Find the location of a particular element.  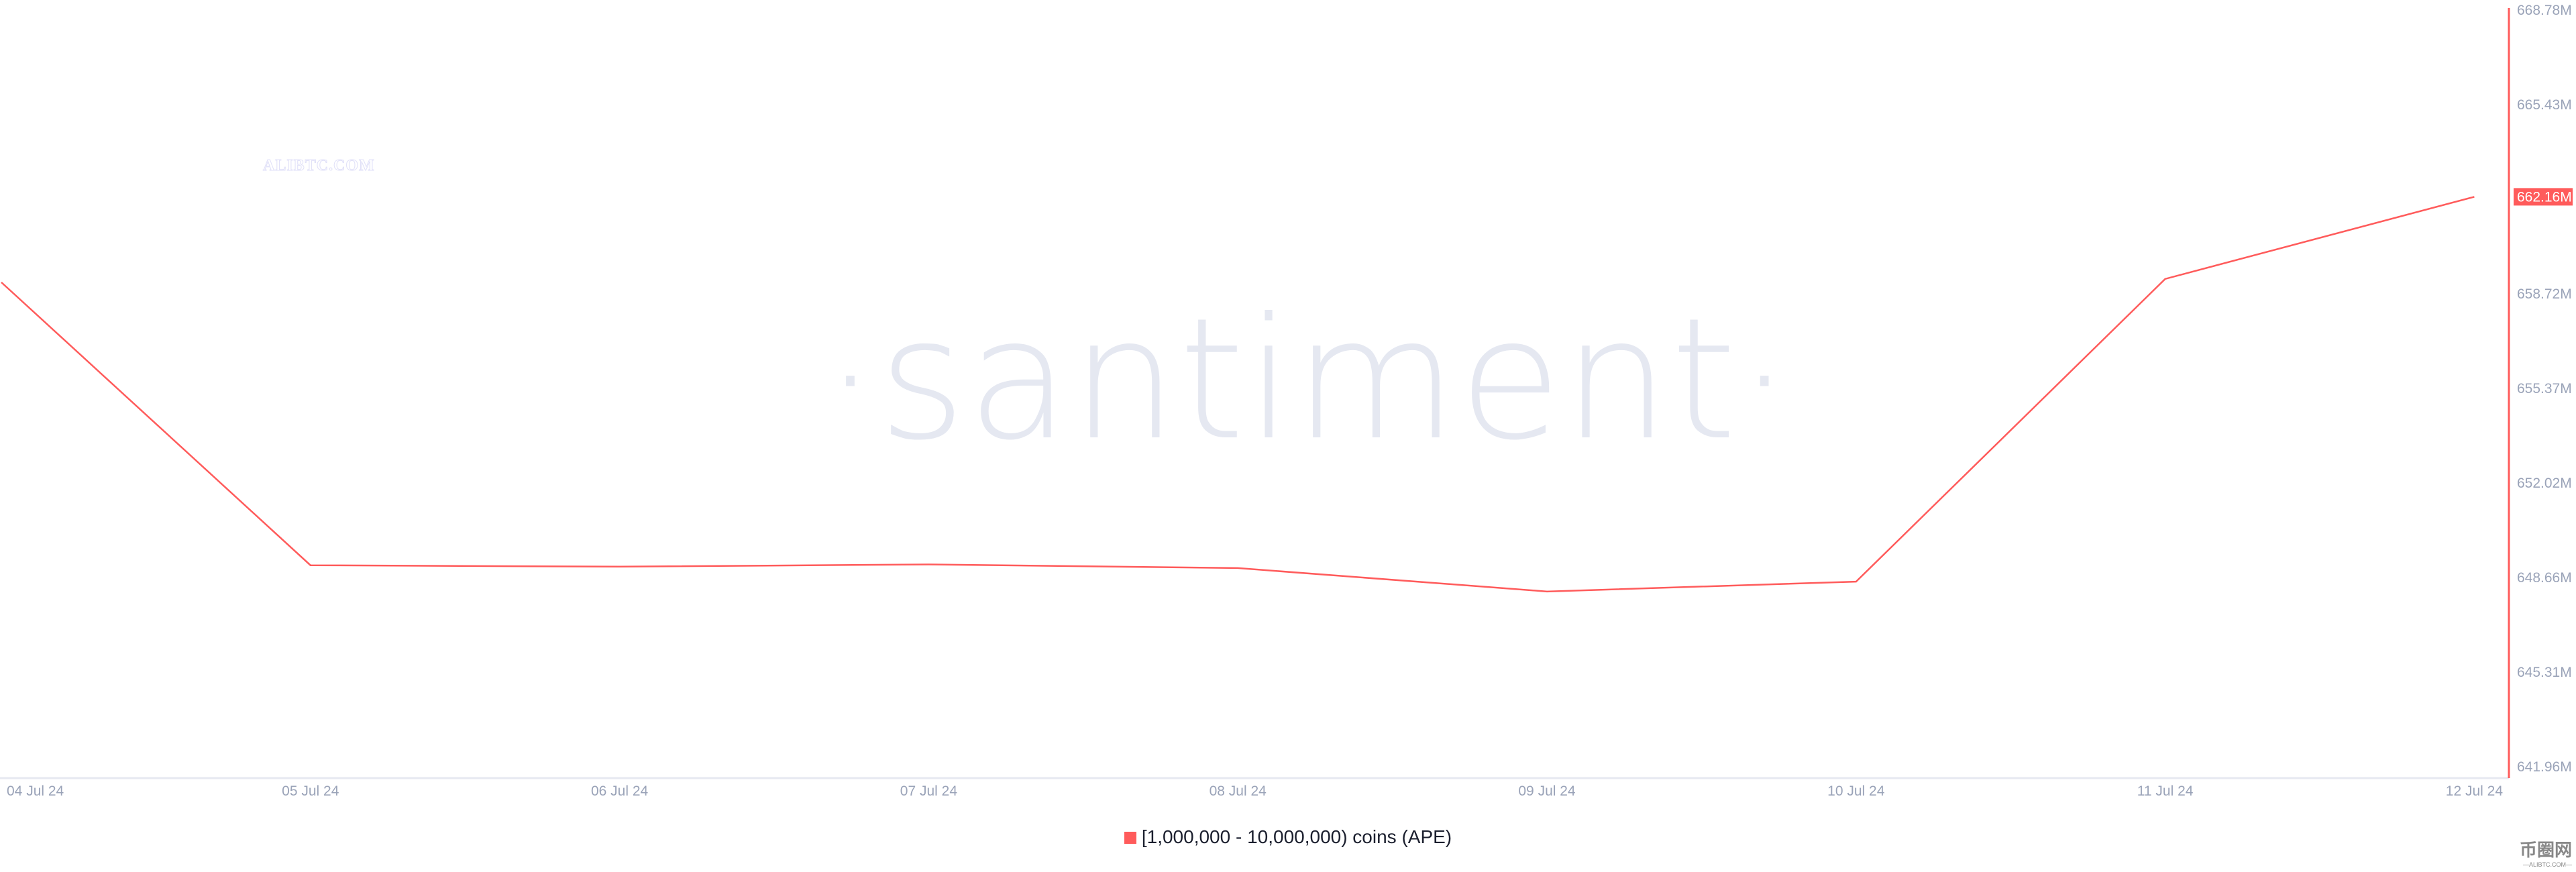

legend: [1,000,000 - 10,000,000) coins (APE) is located at coordinates (1288, 837).